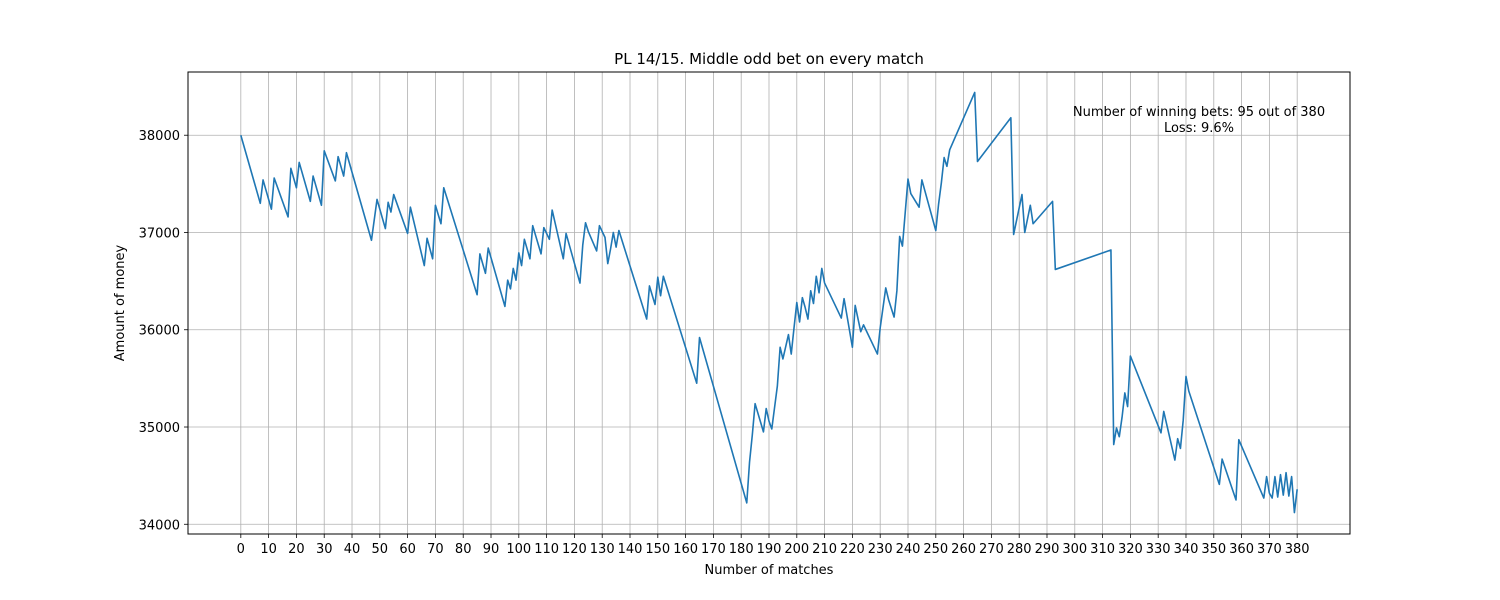 The image size is (1500, 600). I want to click on x-tick-label: 140, so click(630, 549).